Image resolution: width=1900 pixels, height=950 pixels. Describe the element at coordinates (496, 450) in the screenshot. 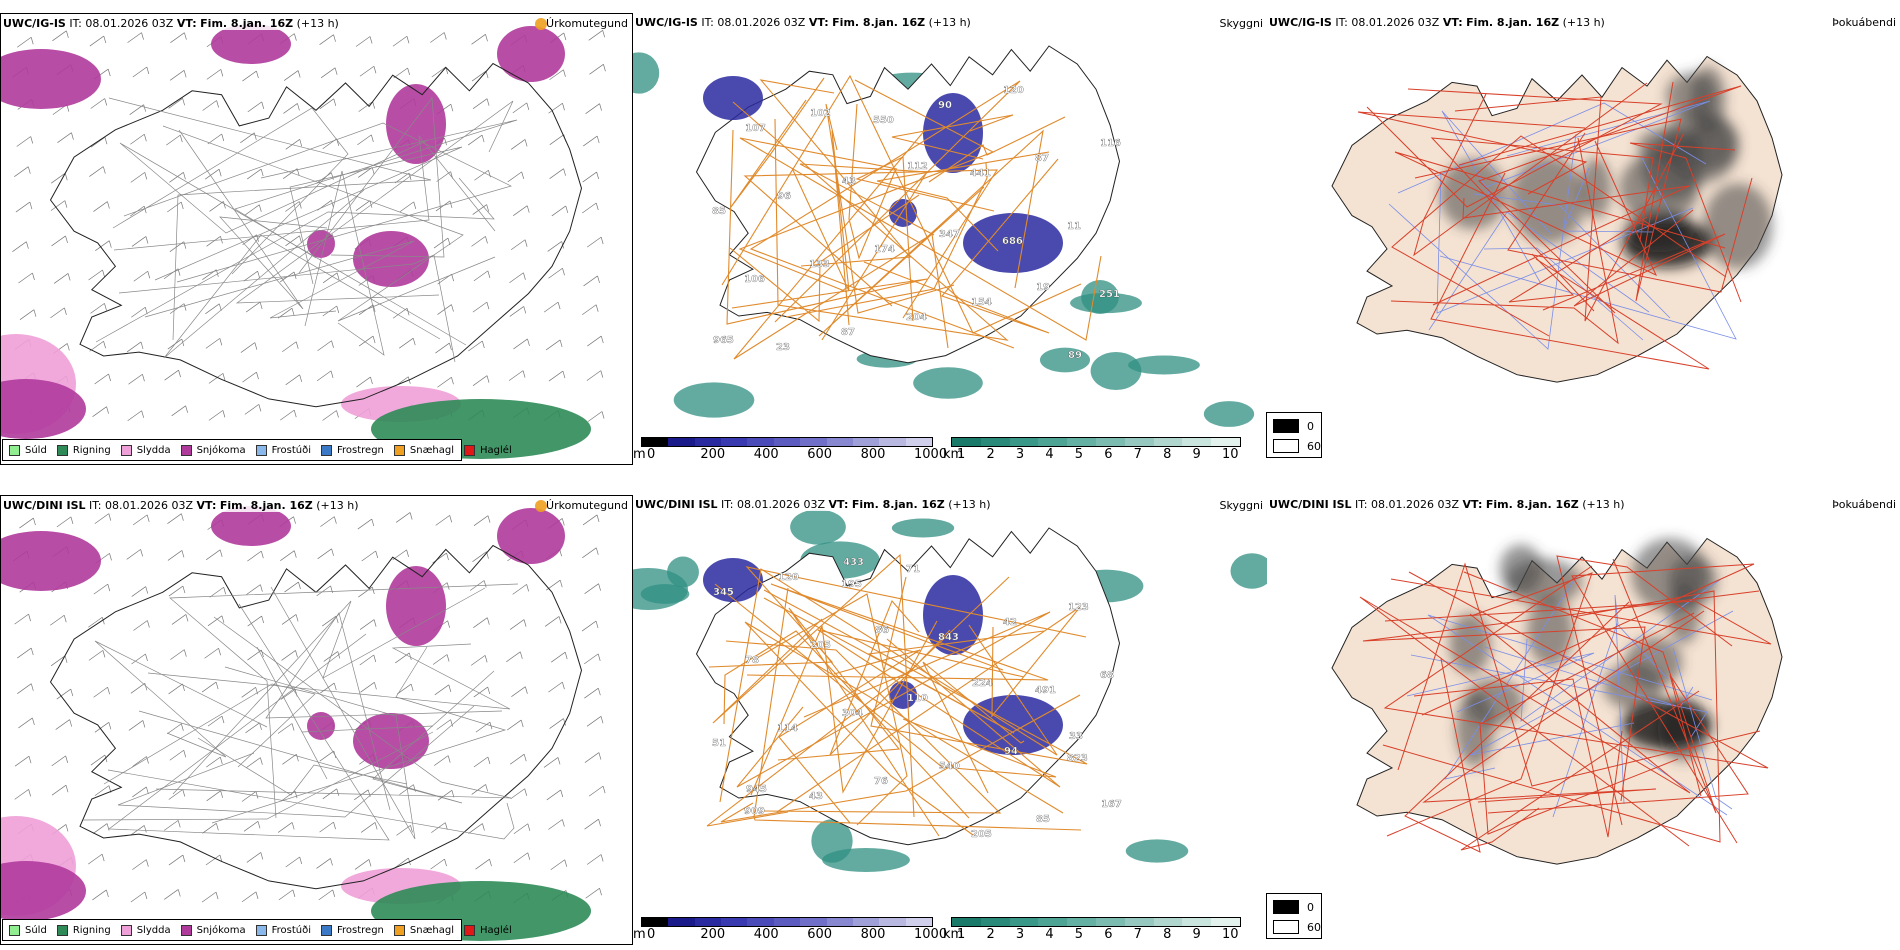

I see `legend-label: Haglél` at that location.